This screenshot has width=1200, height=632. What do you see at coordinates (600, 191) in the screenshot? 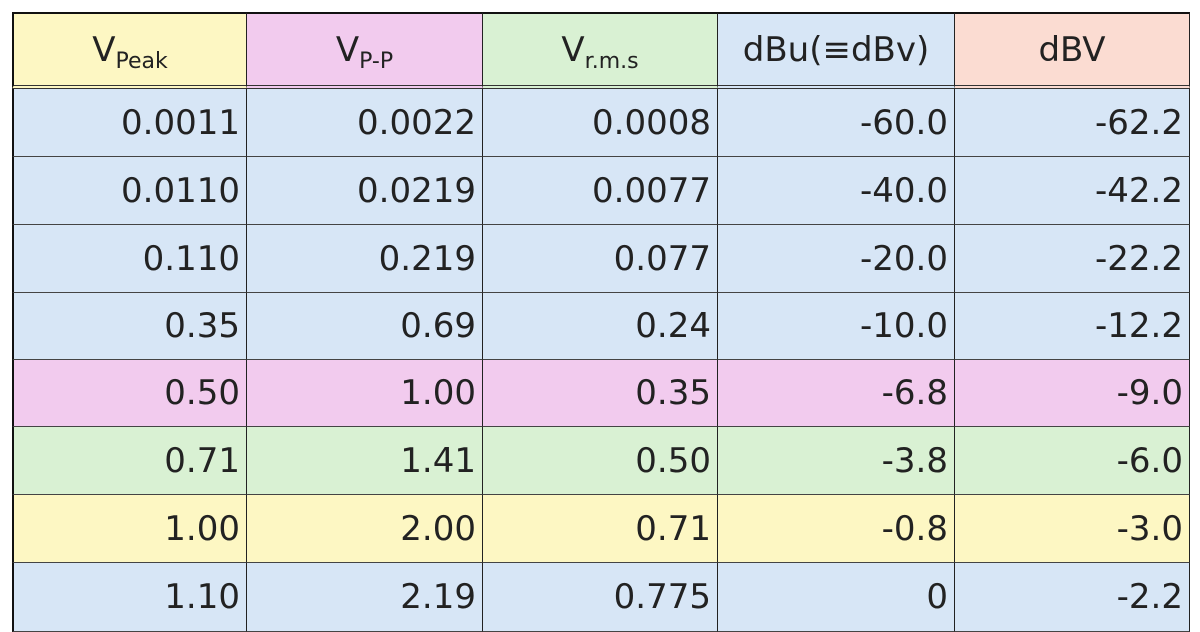
I see `table-cell: 0.0077` at bounding box center [600, 191].